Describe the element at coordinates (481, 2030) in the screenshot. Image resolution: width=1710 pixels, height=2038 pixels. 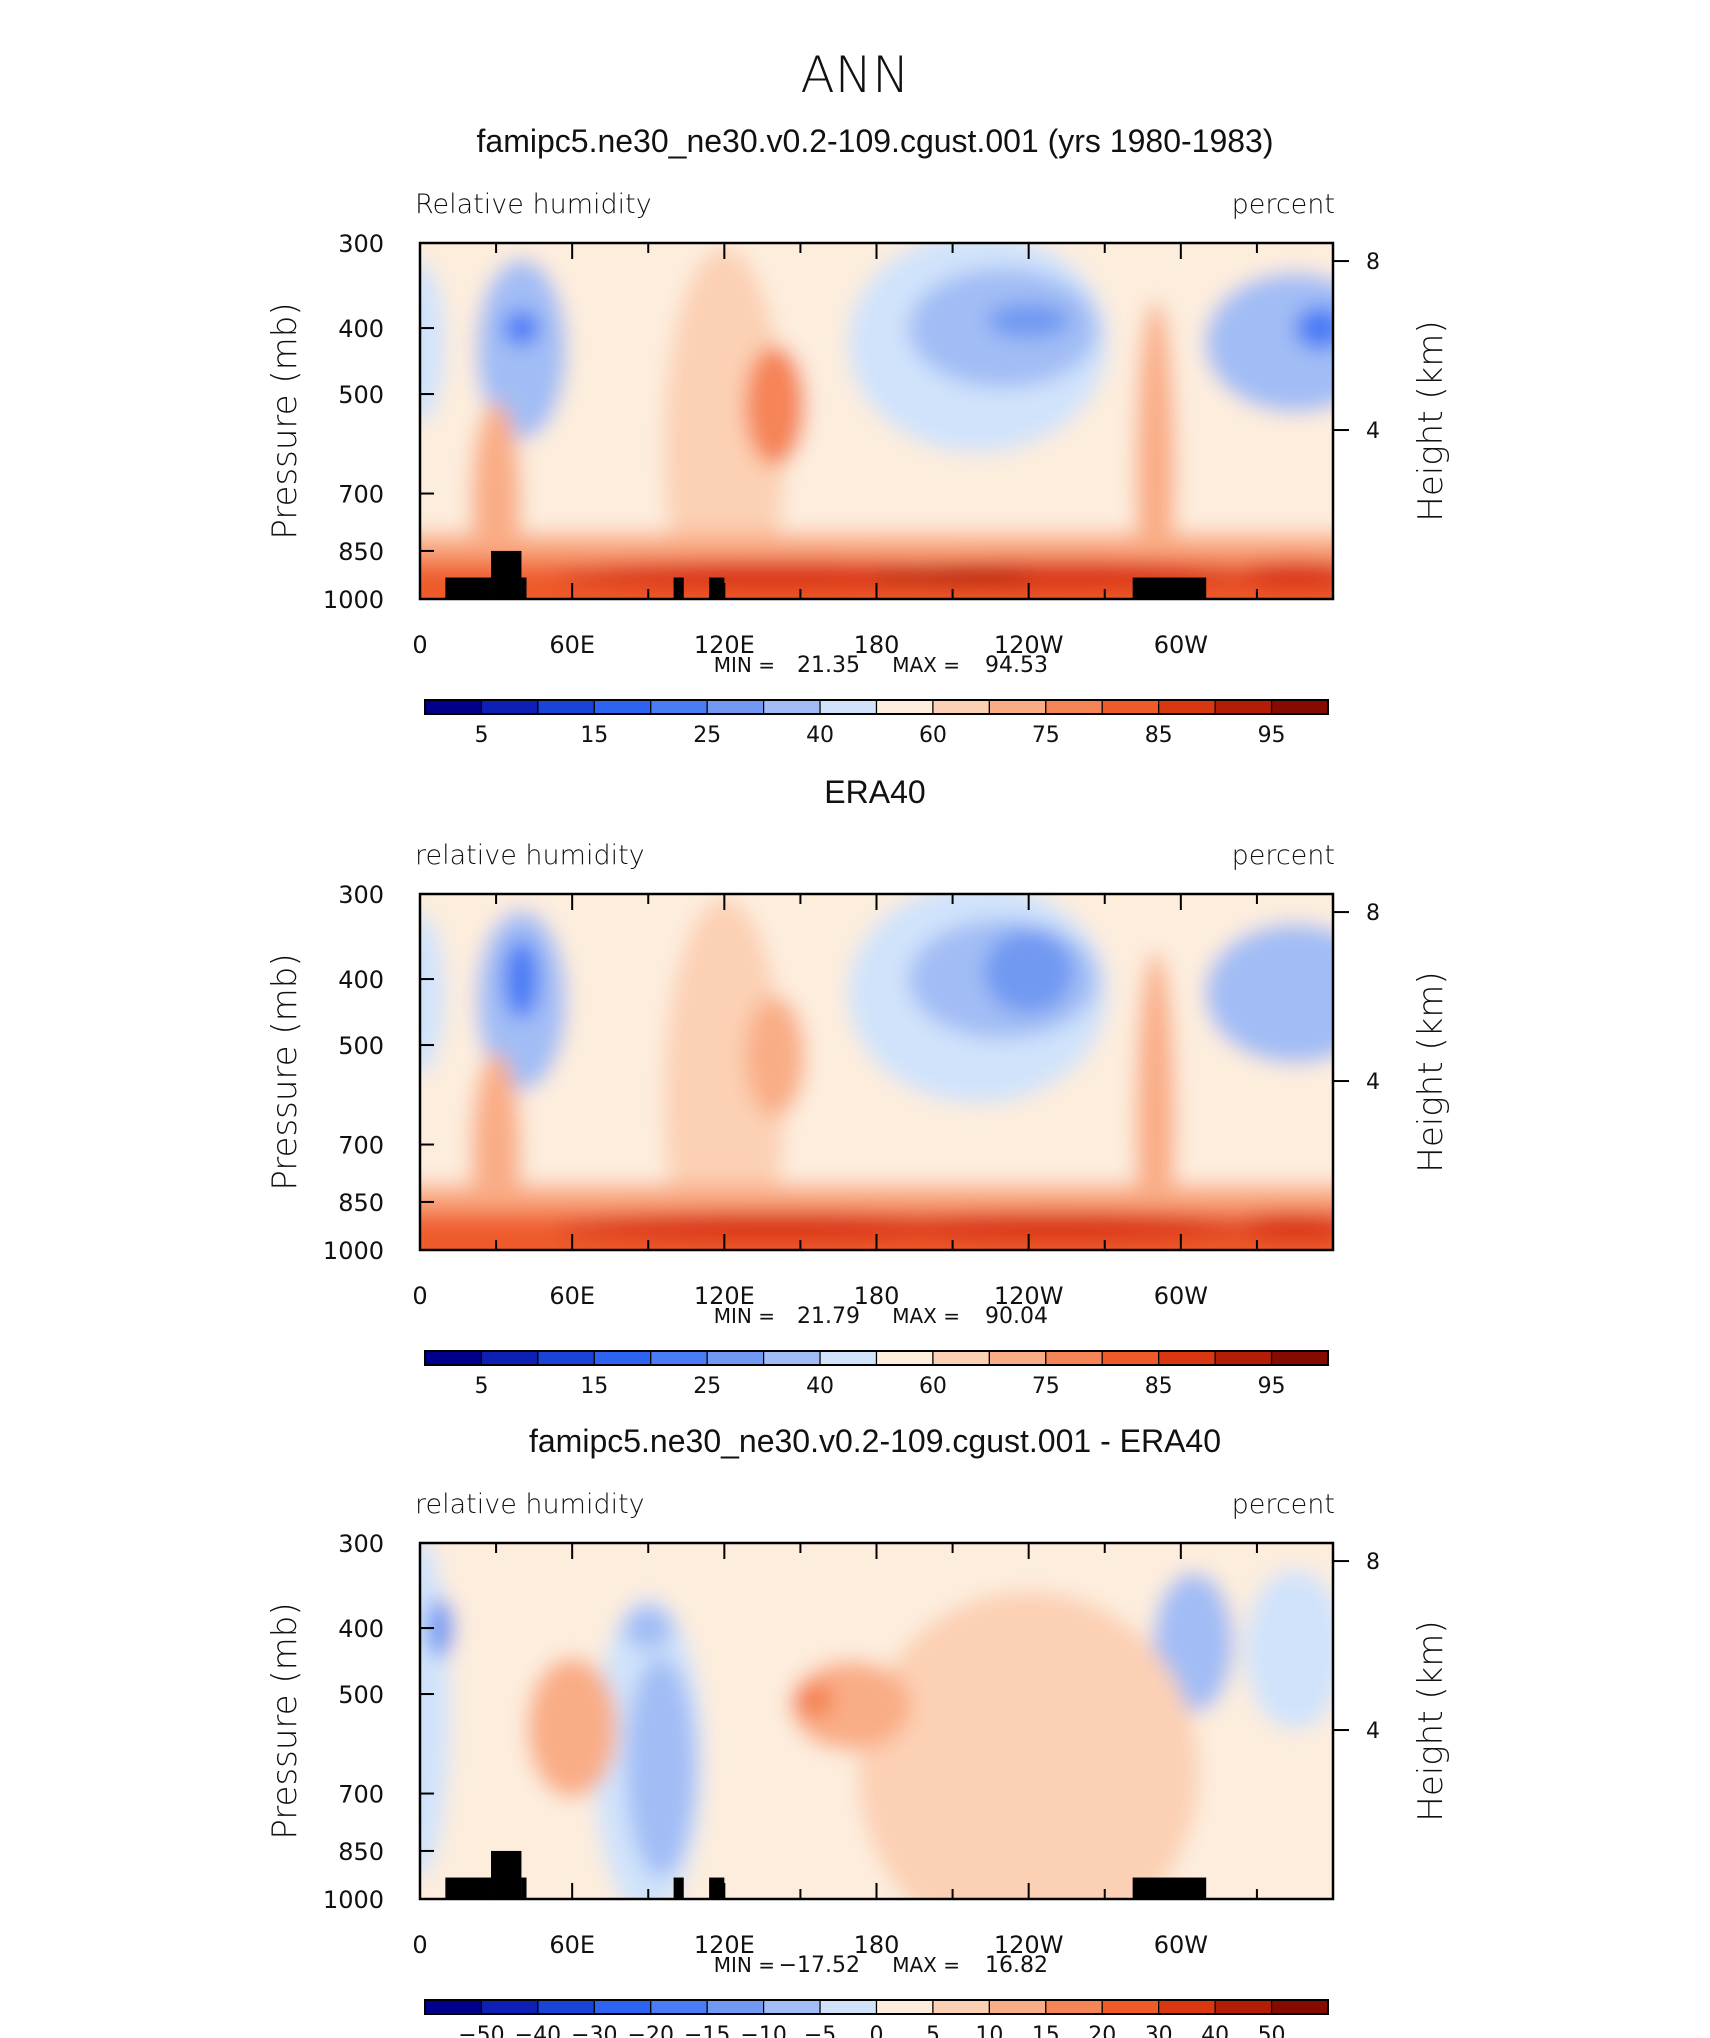
I see `colorbar-label: −50` at that location.